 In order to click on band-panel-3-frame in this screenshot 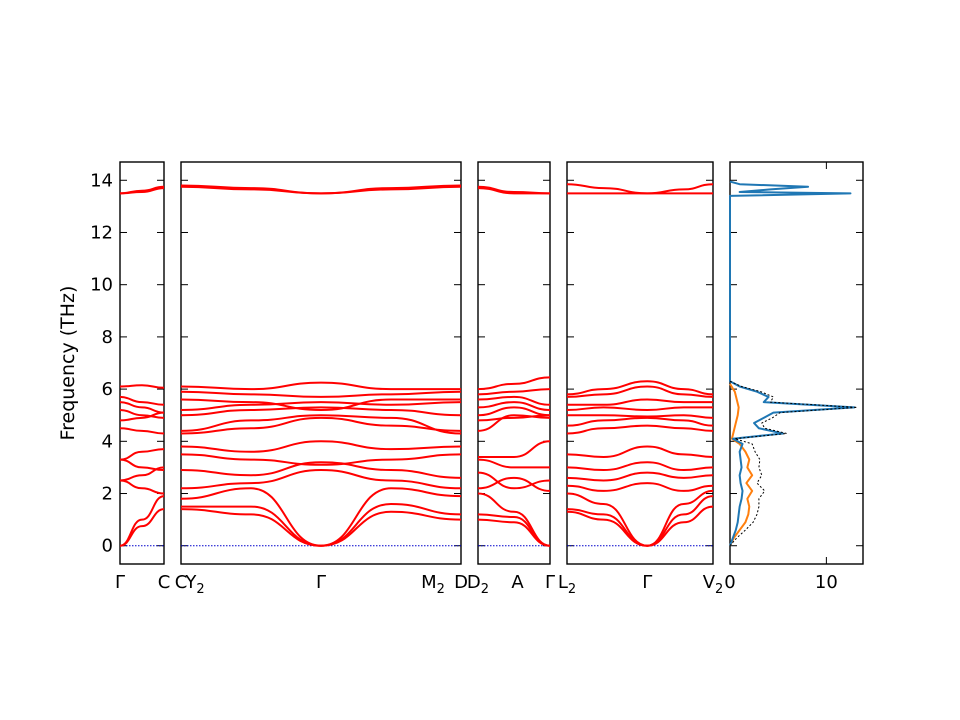, I will do `click(514, 363)`.